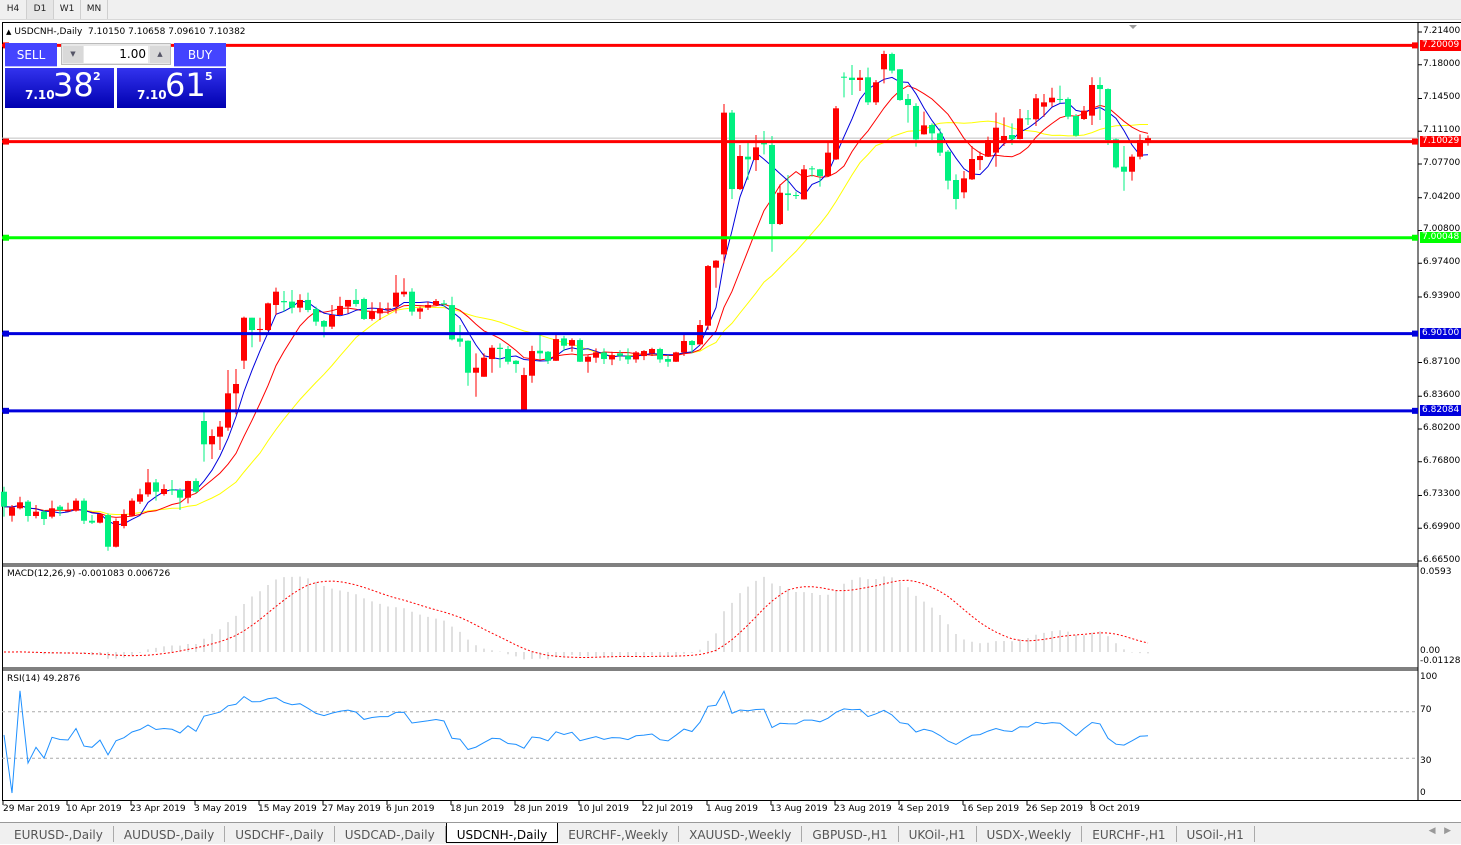 Image resolution: width=1461 pixels, height=845 pixels. Describe the element at coordinates (116, 54) in the screenshot. I see `lot-size-input: 1.00` at that location.